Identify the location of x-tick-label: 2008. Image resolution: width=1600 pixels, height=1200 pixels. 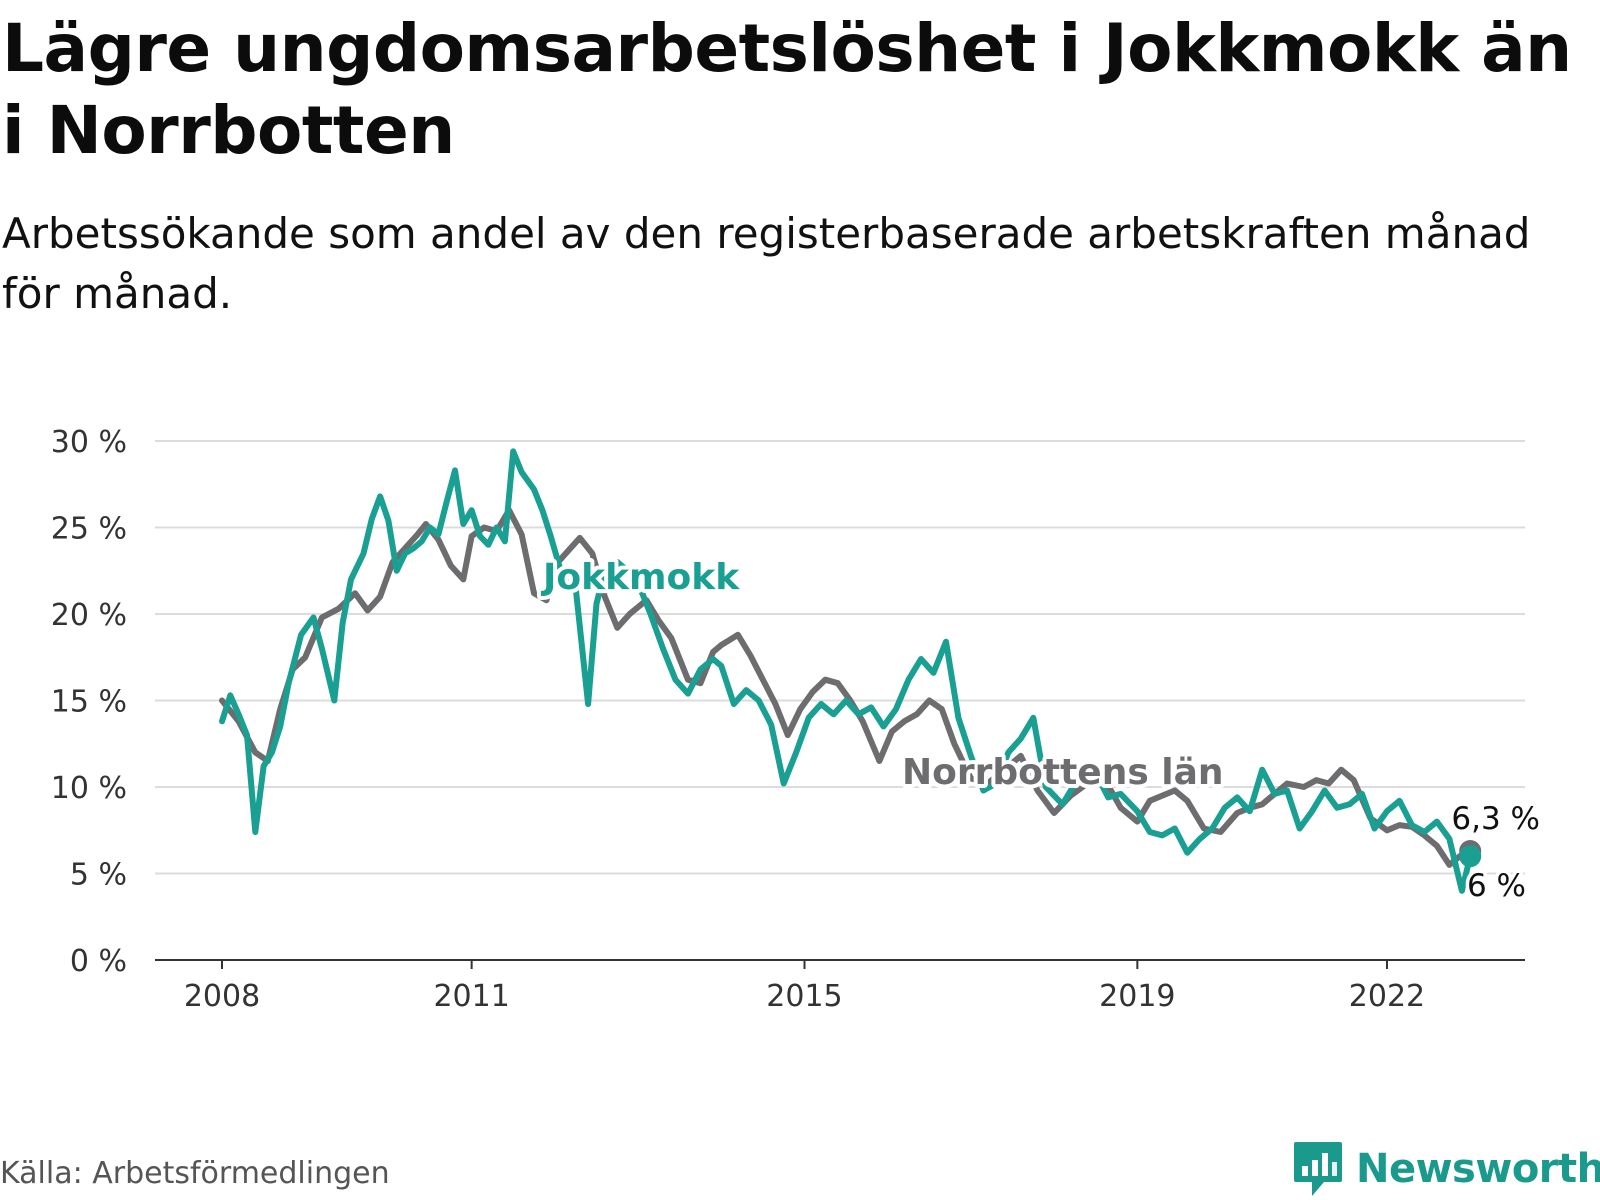
(222, 996).